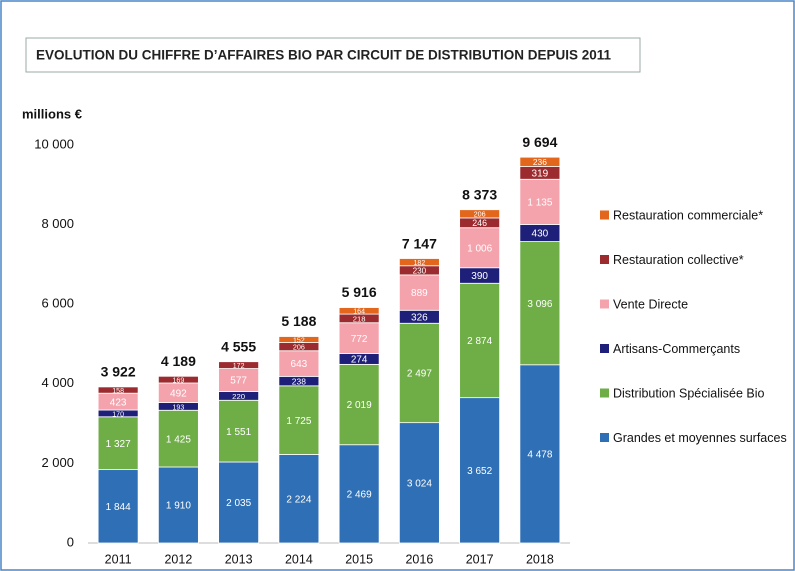  I want to click on data-label: 1 006, so click(479, 248).